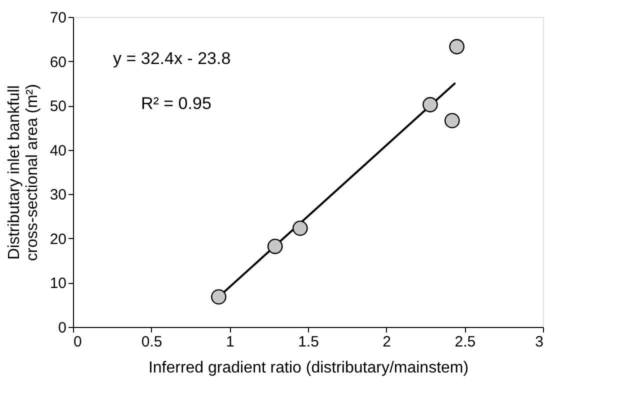 The width and height of the screenshot is (626, 412). What do you see at coordinates (387, 342) in the screenshot?
I see `x-tick-label: 2` at bounding box center [387, 342].